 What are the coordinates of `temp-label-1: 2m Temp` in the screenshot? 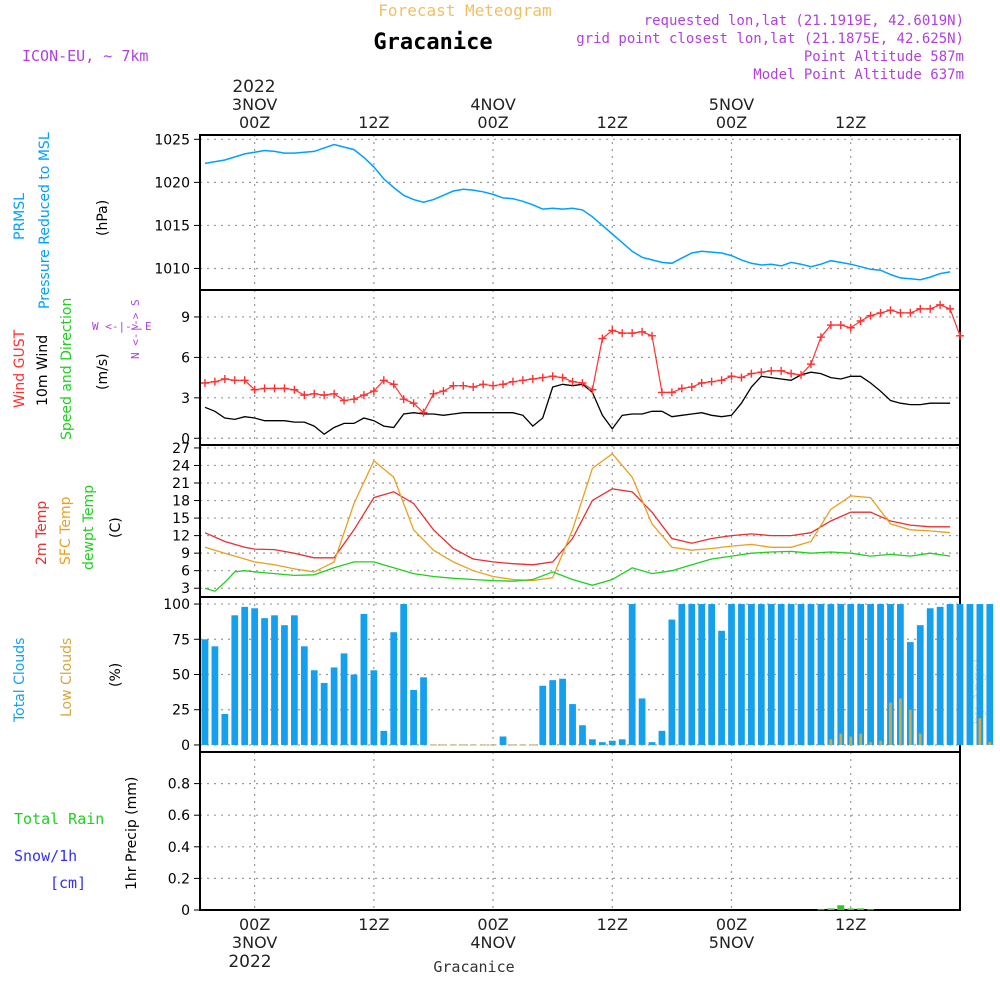 It's located at (42, 533).